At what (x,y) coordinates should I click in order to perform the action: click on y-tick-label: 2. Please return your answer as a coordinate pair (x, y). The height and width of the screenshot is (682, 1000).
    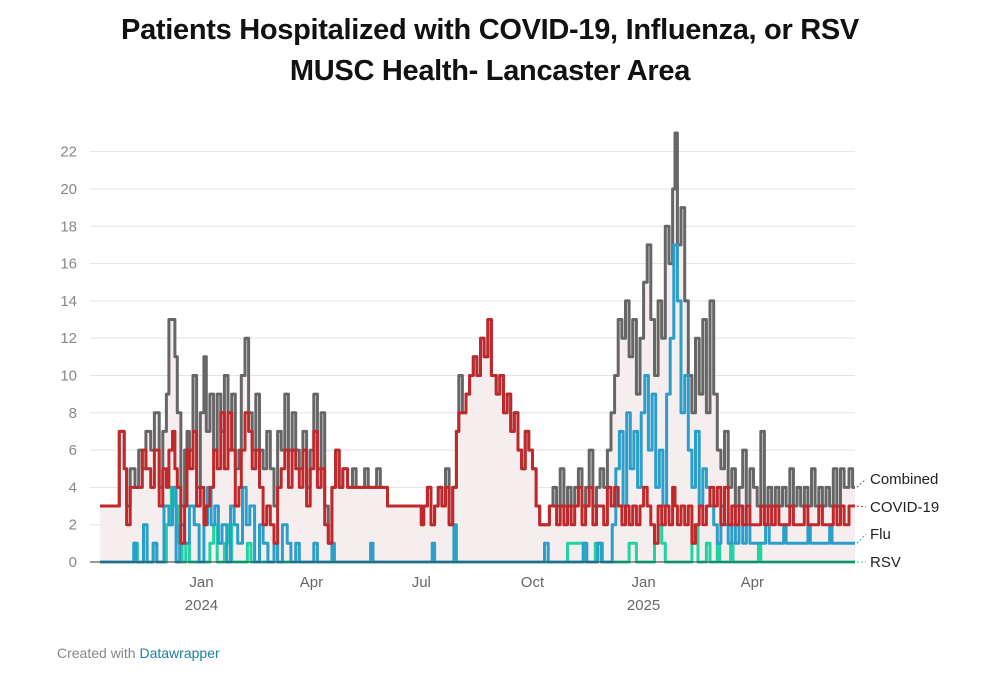
    Looking at the image, I should click on (73, 525).